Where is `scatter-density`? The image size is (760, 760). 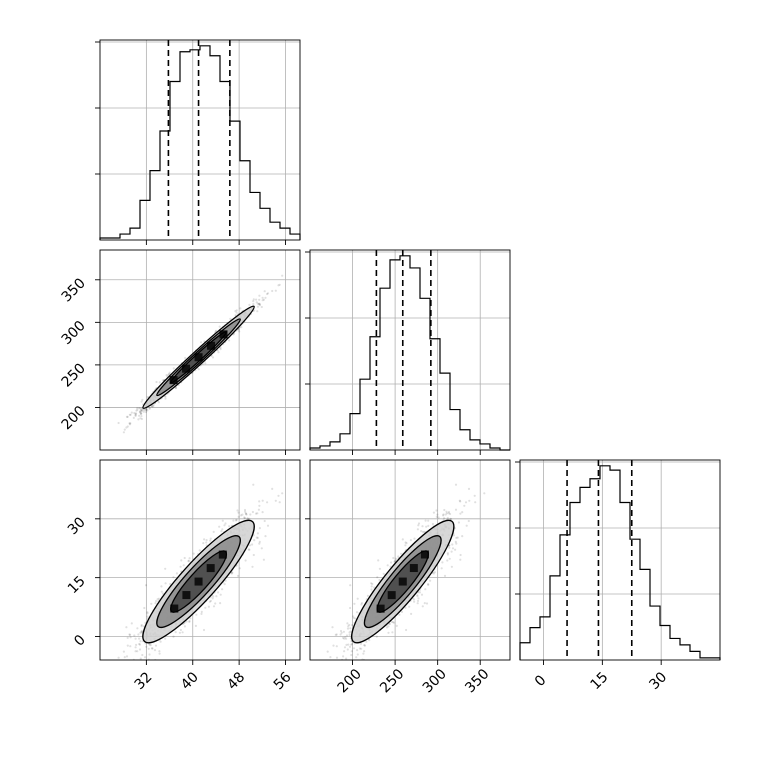
scatter-density is located at coordinates (406, 576).